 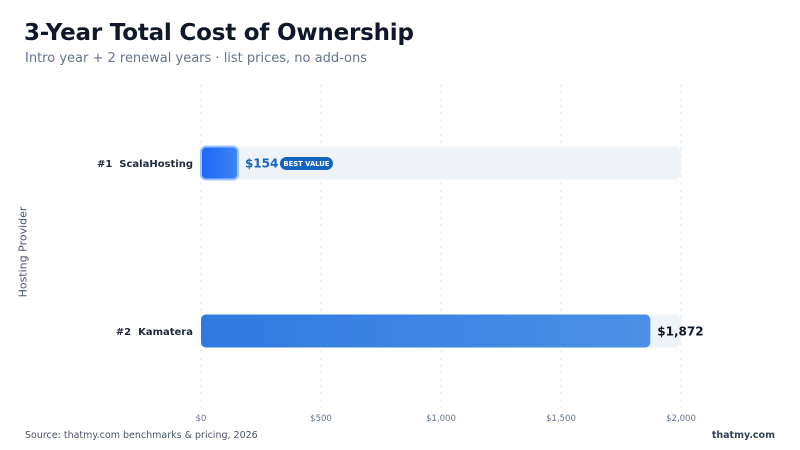 What do you see at coordinates (743, 435) in the screenshot?
I see `brand-label: thatmy.com` at bounding box center [743, 435].